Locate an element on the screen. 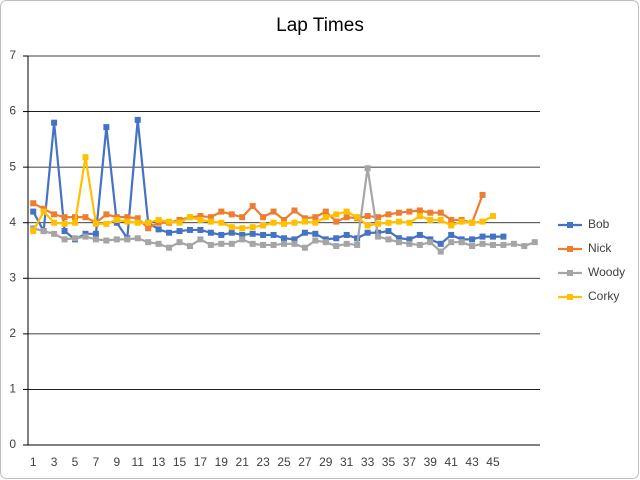 Image resolution: width=640 pixels, height=480 pixels. x-tick-label: 7 is located at coordinates (96, 462).